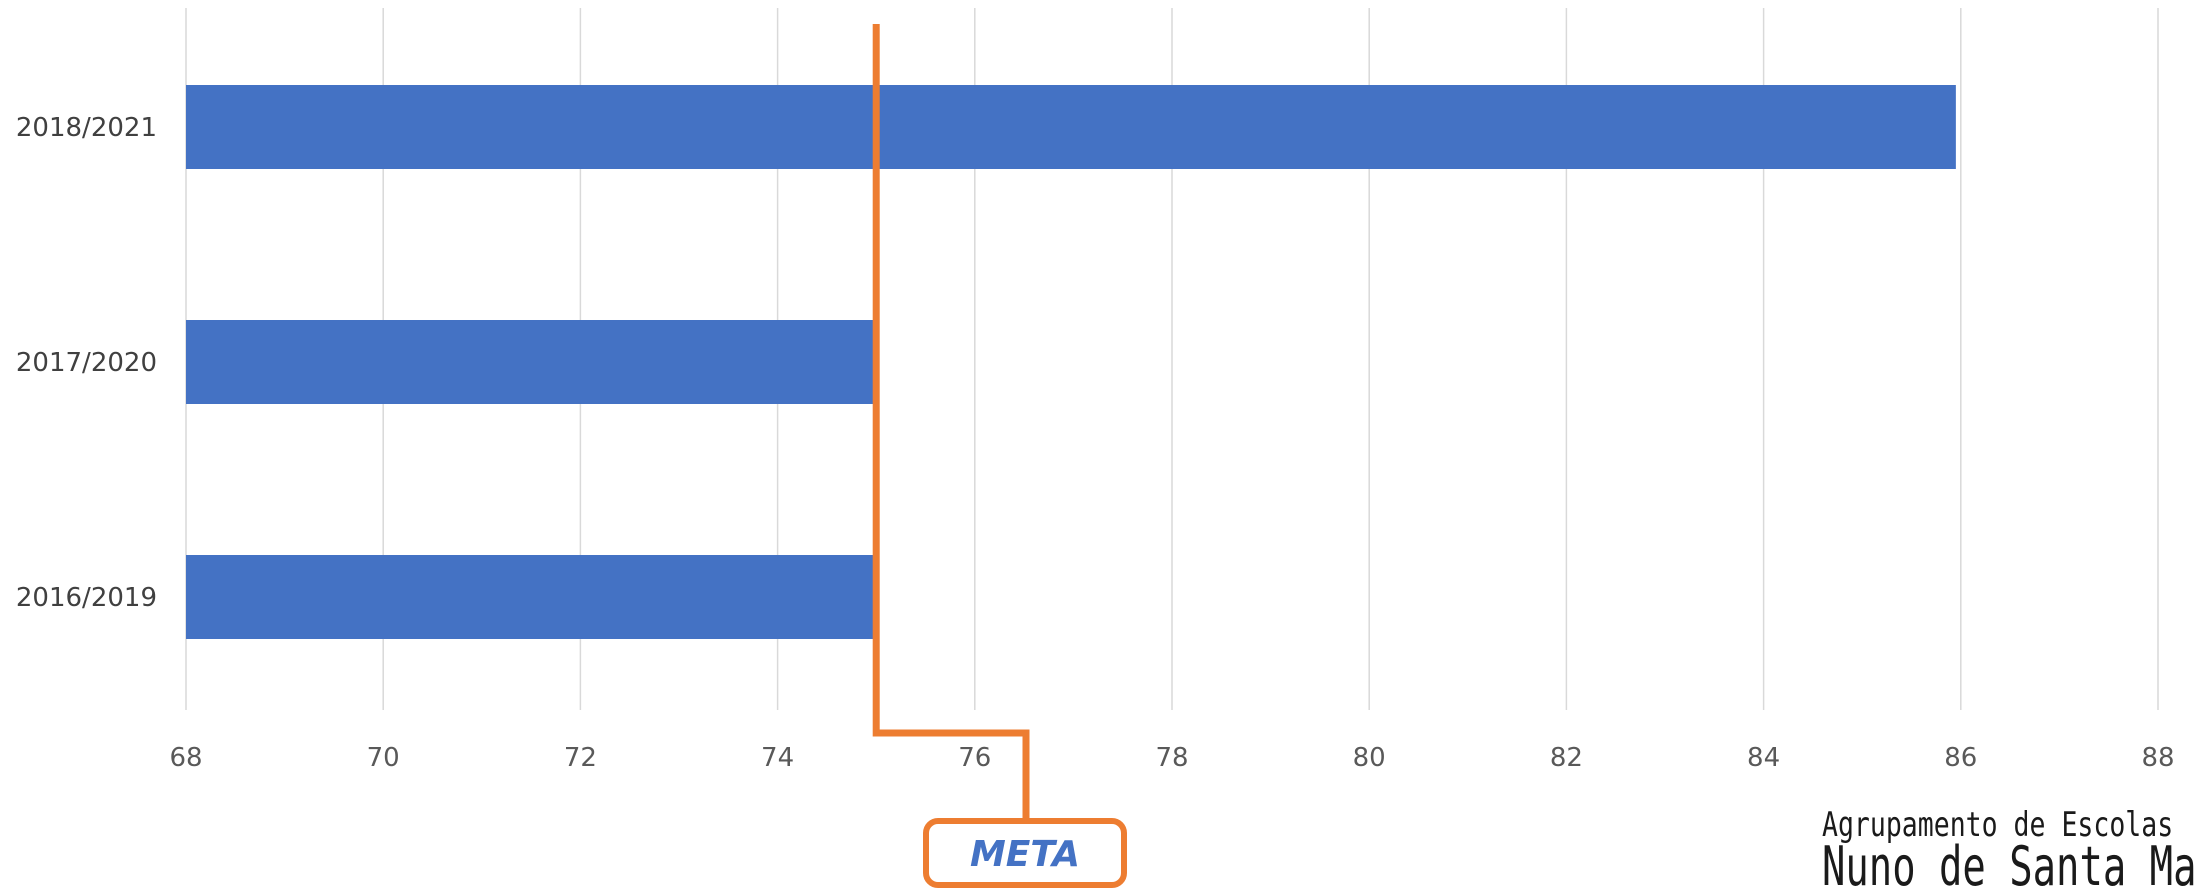 The width and height of the screenshot is (2201, 888). Describe the element at coordinates (951, 423) in the screenshot. I see `target-line` at that location.